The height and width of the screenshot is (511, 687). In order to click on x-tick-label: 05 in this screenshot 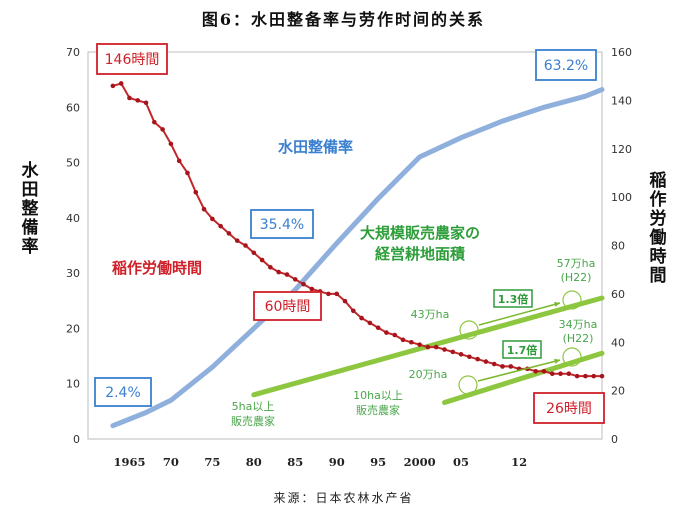, I will do `click(461, 462)`.